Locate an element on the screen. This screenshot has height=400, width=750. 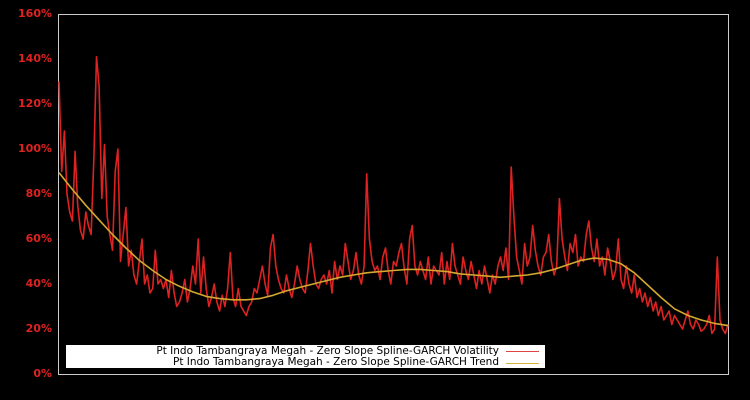
y-tick-label: 0% is located at coordinates (42, 373).